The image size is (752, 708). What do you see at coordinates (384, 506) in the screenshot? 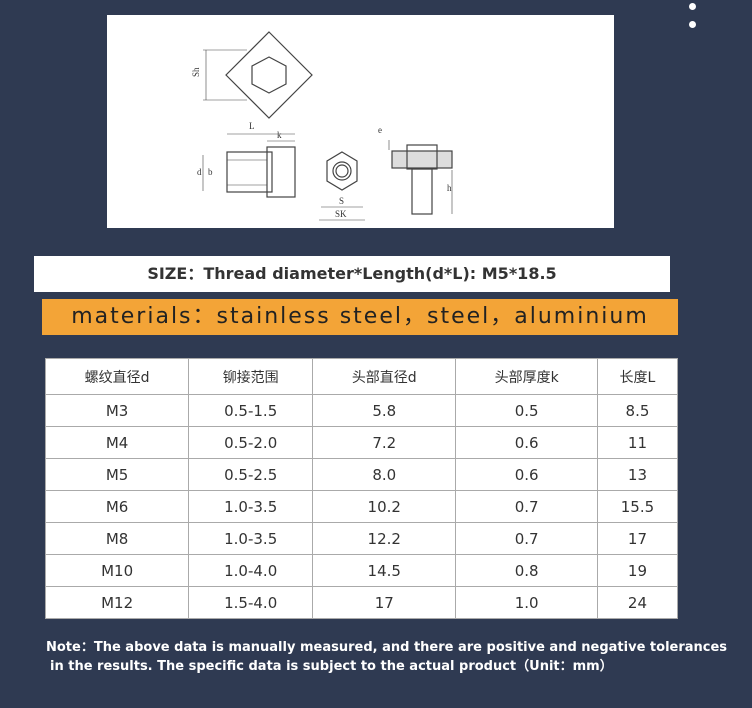
I see `table-cell: 10.2` at bounding box center [384, 506].